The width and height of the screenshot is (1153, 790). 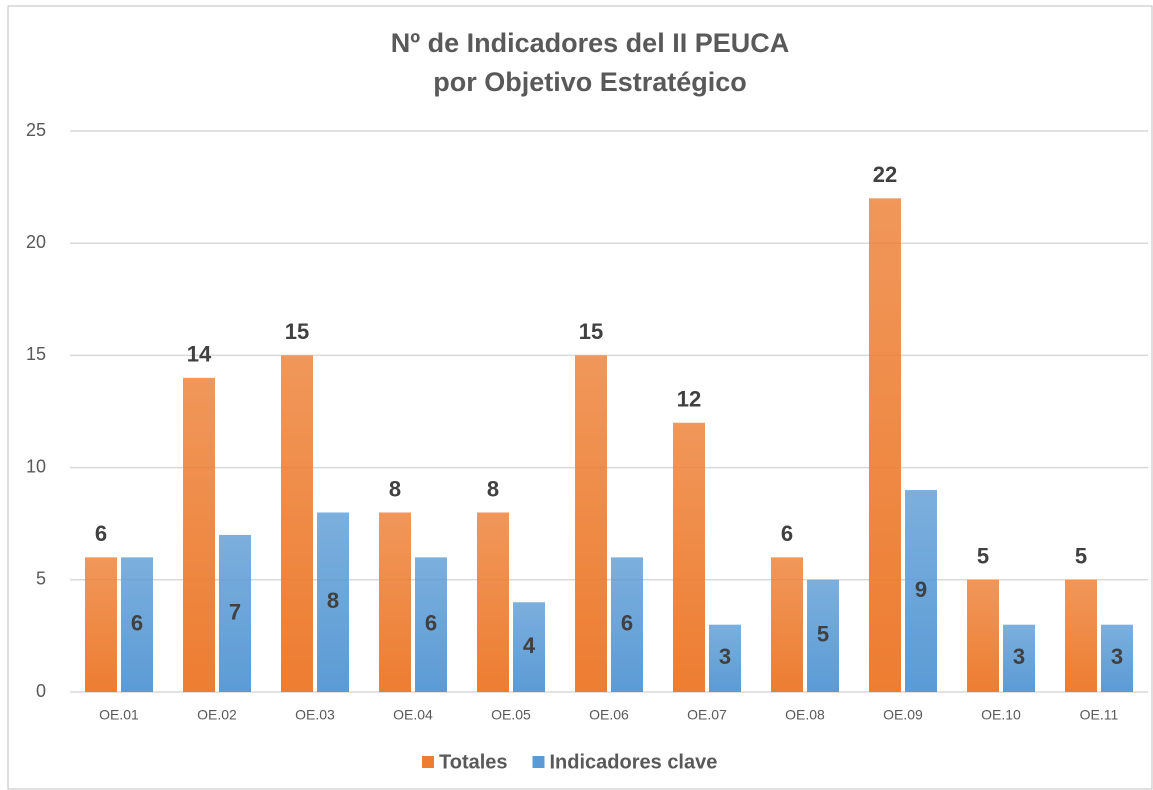 I want to click on x-tick-label: OE.08, so click(x=805, y=715).